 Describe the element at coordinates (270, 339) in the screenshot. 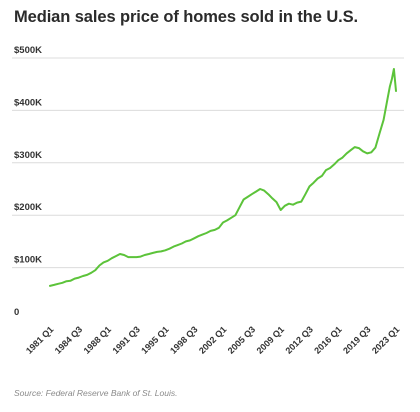

I see `x-tick-label: 2009 Q1` at that location.